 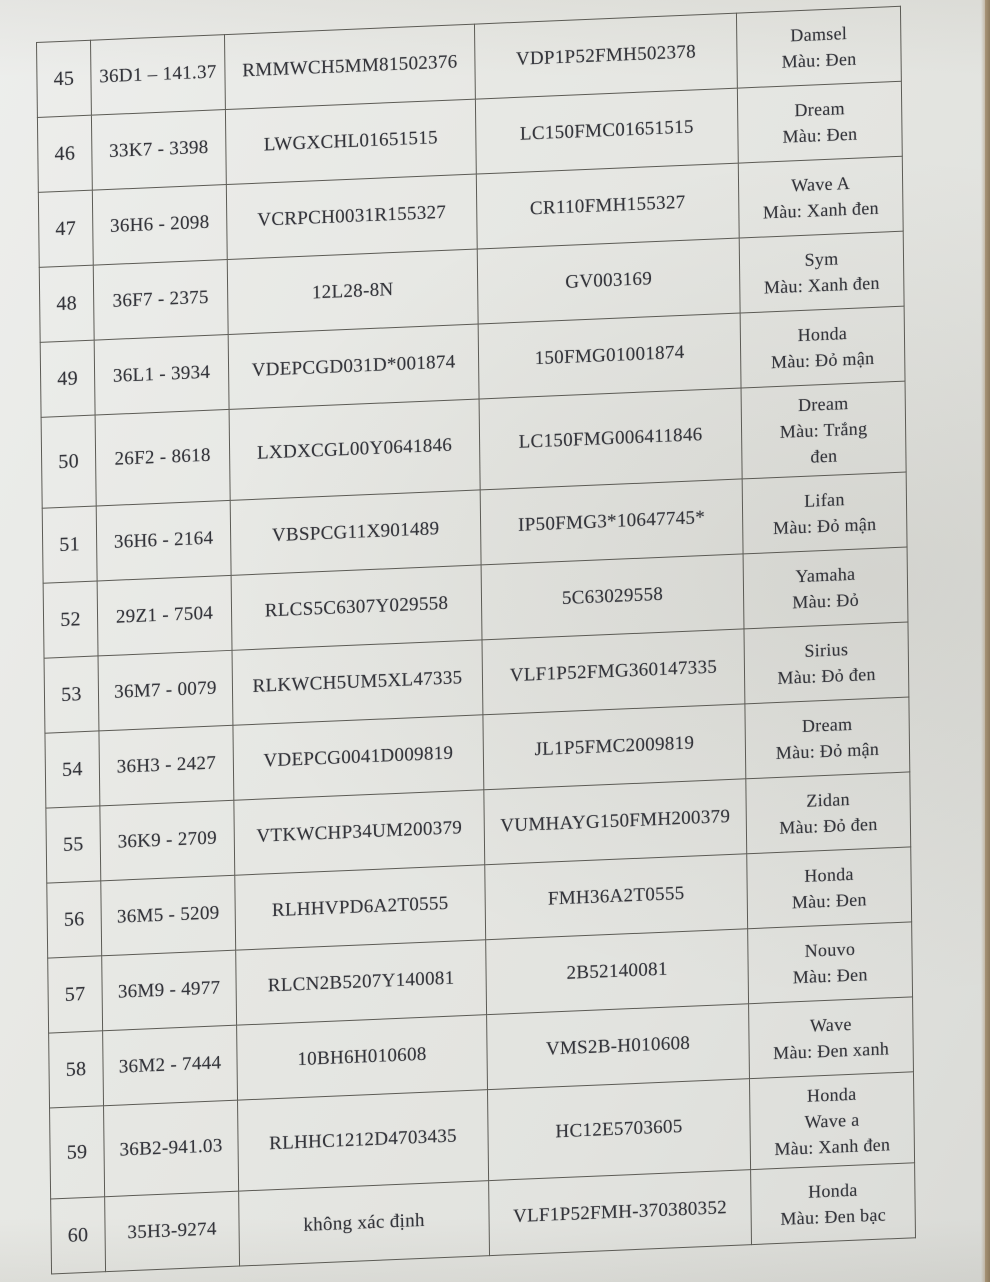 I want to click on col-chassis: RLCN2B5207Y140081, so click(x=361, y=982).